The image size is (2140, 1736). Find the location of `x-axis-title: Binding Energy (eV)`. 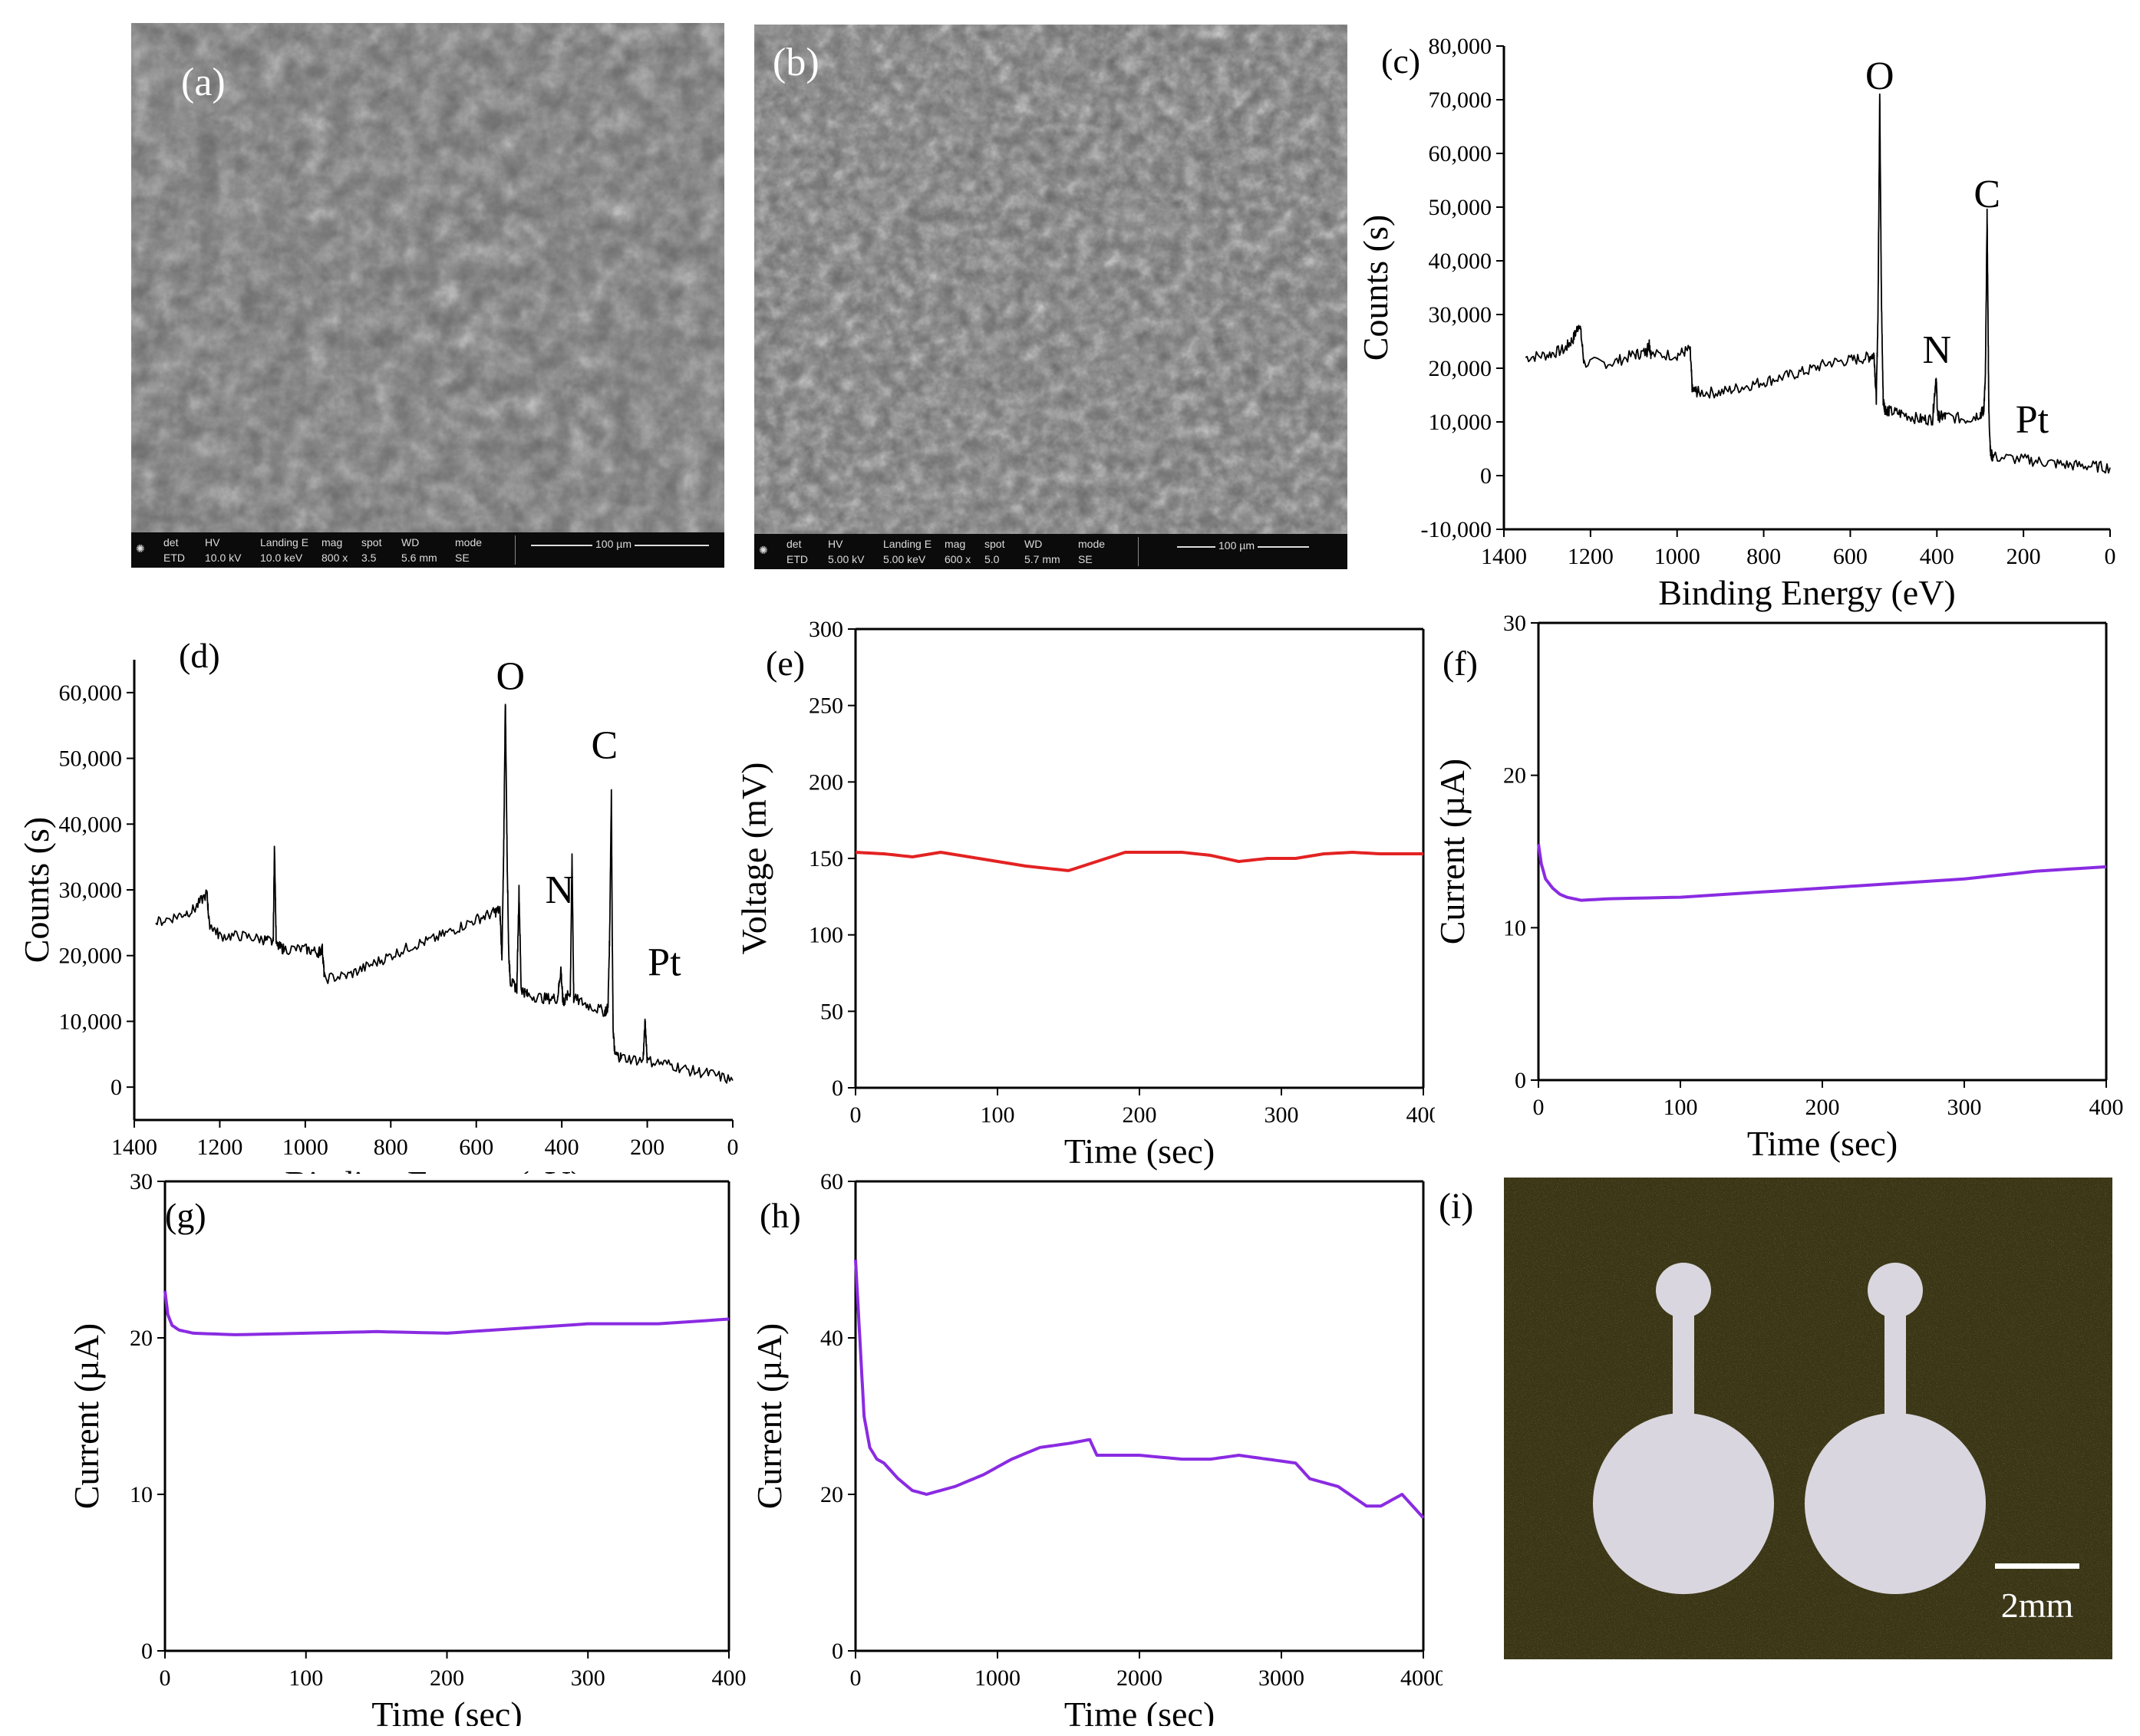

x-axis-title: Binding Energy (eV) is located at coordinates (433, 1169).